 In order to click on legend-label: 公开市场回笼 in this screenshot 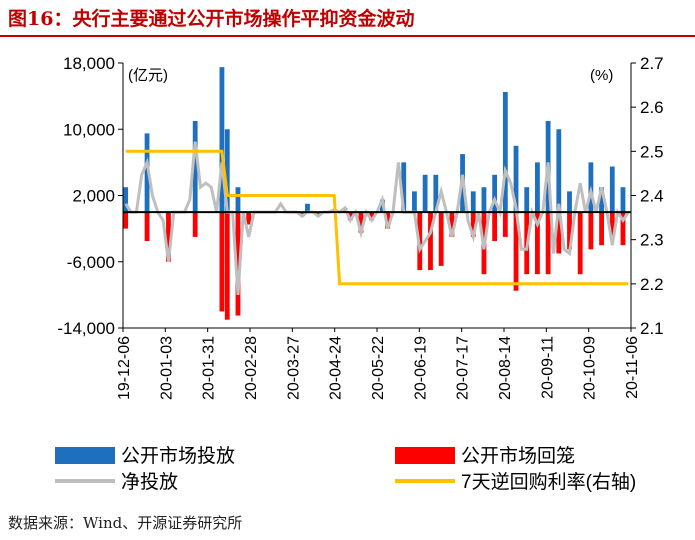, I will do `click(518, 456)`.